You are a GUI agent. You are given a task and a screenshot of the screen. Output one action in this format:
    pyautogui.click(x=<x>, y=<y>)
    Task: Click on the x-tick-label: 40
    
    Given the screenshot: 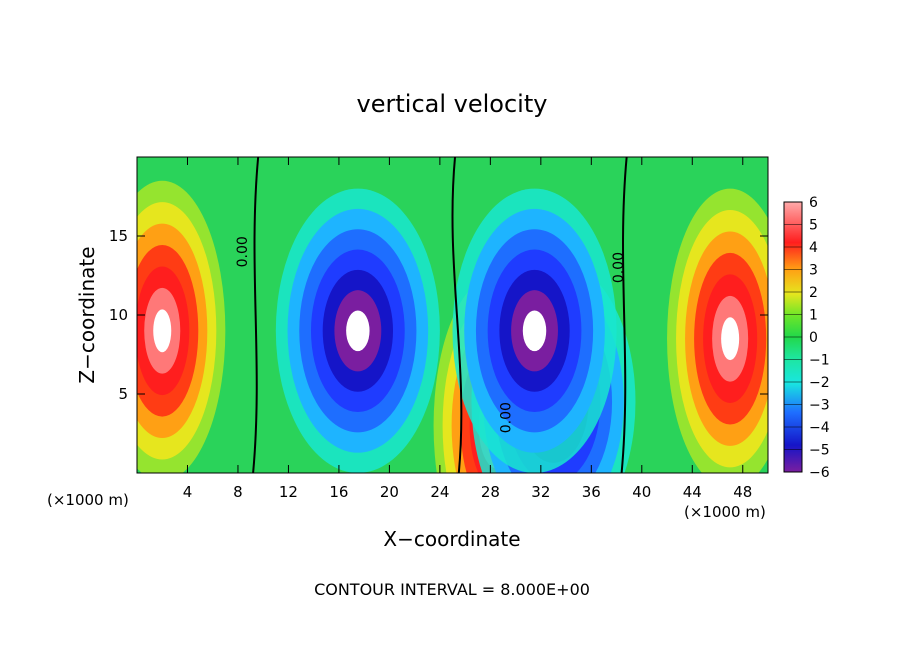 What is the action you would take?
    pyautogui.click(x=641, y=492)
    